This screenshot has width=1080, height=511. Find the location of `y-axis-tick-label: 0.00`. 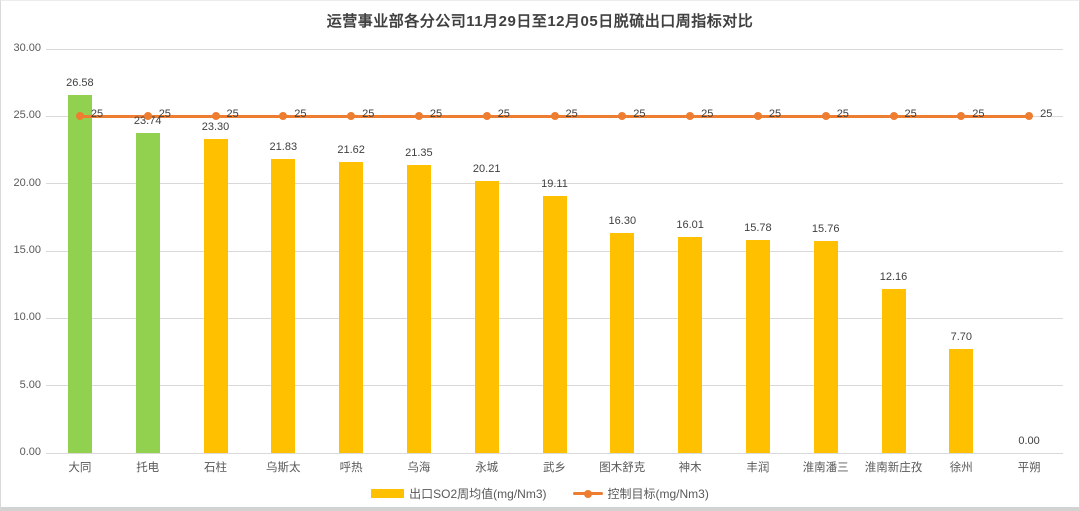

y-axis-tick-label: 0.00 is located at coordinates (30, 452).